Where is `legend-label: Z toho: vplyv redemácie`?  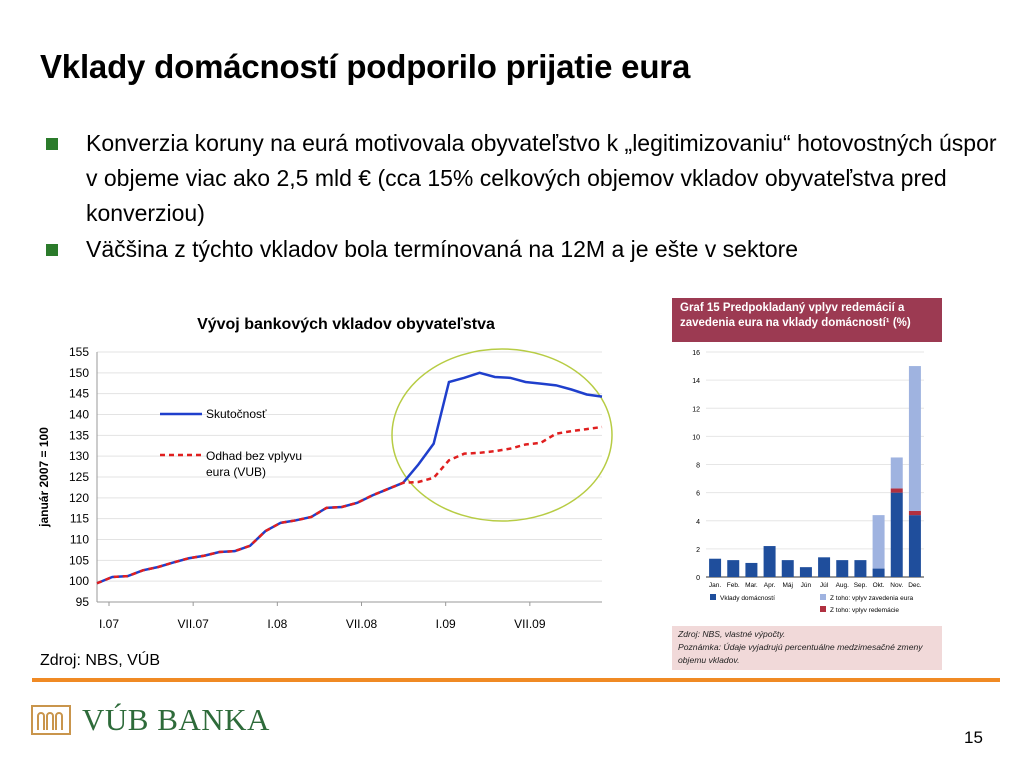
legend-label: Z toho: vplyv redemácie is located at coordinates (864, 610).